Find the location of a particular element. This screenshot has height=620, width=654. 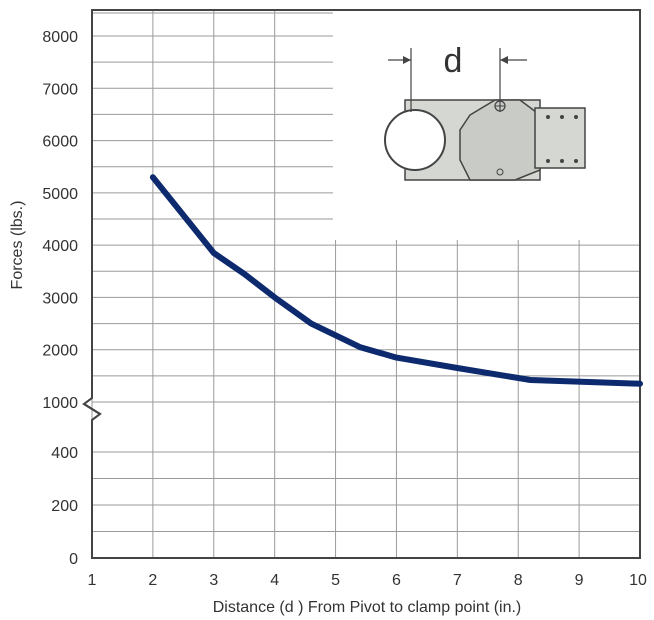

x-tick-label: 5 is located at coordinates (335, 580).